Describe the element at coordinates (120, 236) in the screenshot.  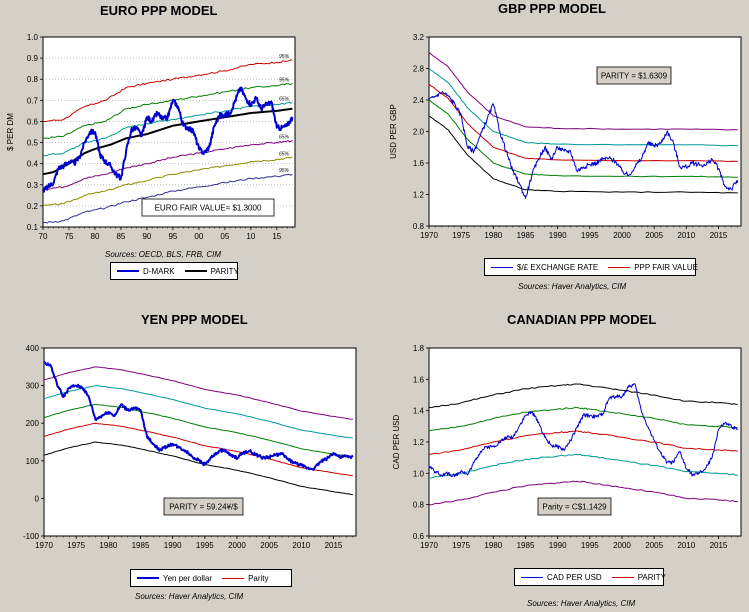
I see `euro-xtick-label: 85` at that location.